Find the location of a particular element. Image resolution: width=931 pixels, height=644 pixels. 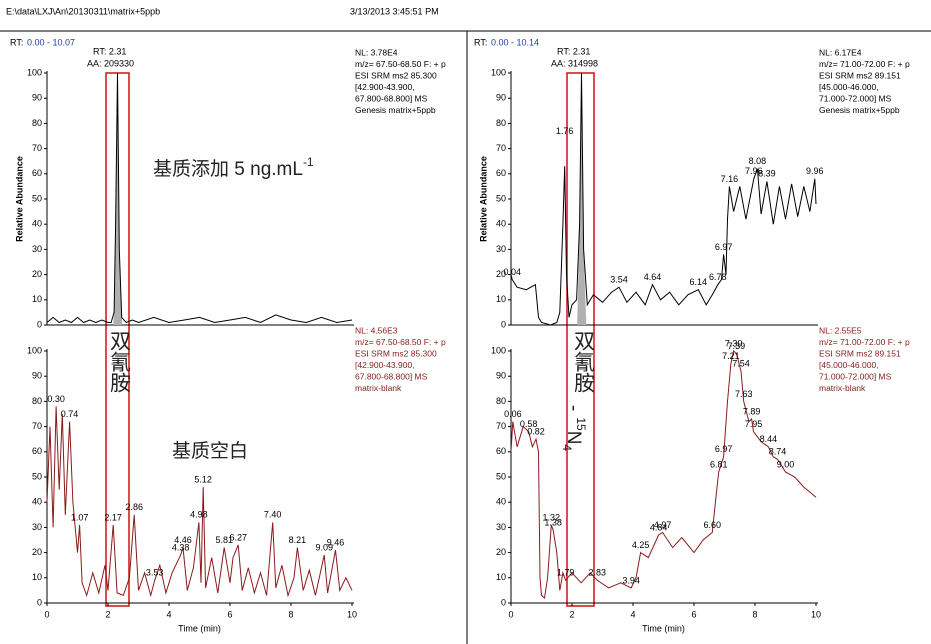

peak-rt: RT: 2.31 is located at coordinates (573, 51).